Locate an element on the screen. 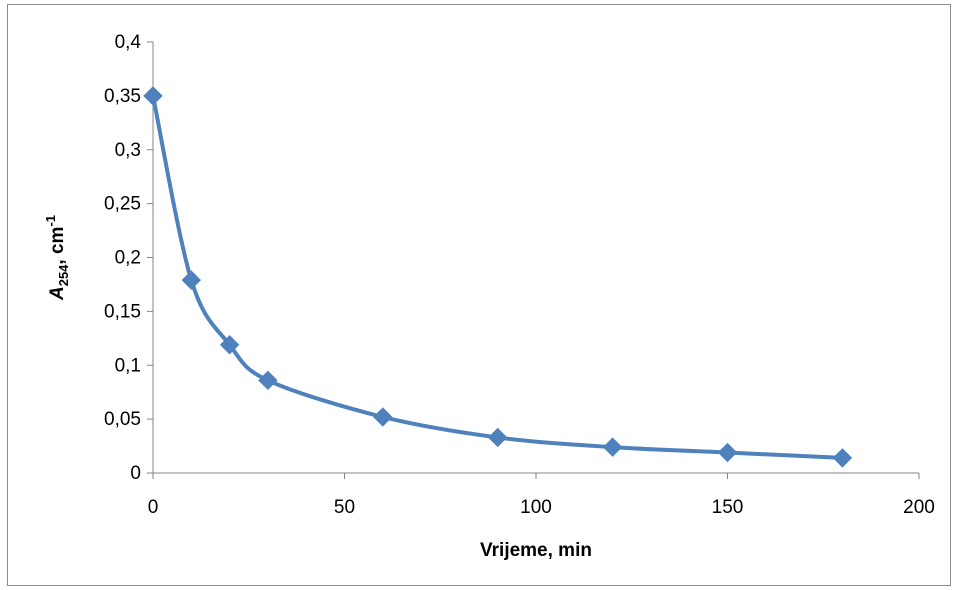 The height and width of the screenshot is (590, 956). y-tick-label: 0,05 is located at coordinates (122, 419).